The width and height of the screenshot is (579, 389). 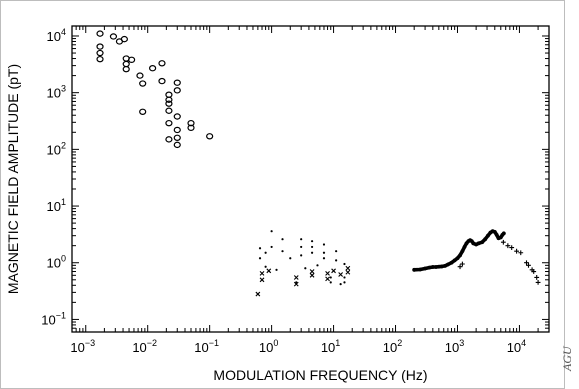 I want to click on x-tick-label: 10⁻¹, so click(x=206, y=346).